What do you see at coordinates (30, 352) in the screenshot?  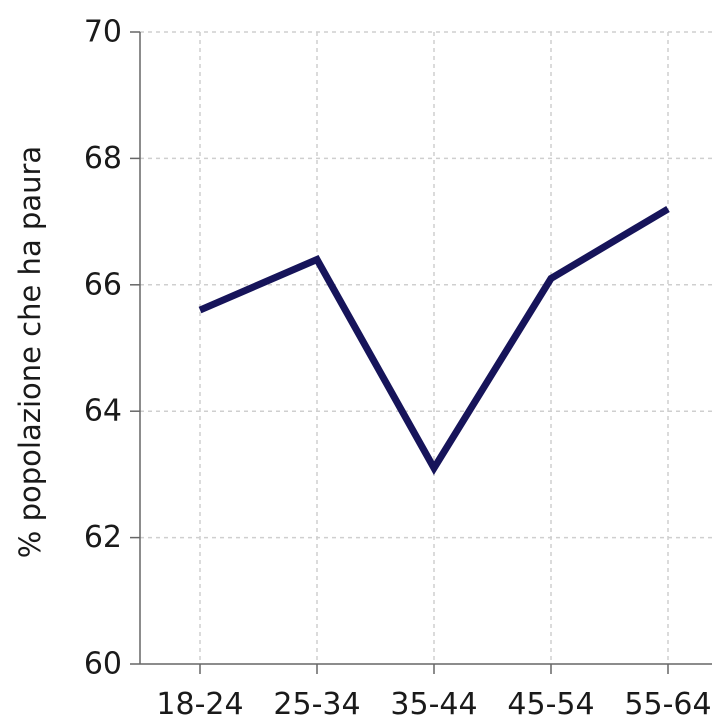 I see `y-axis-label: % popolazione che ha paura` at bounding box center [30, 352].